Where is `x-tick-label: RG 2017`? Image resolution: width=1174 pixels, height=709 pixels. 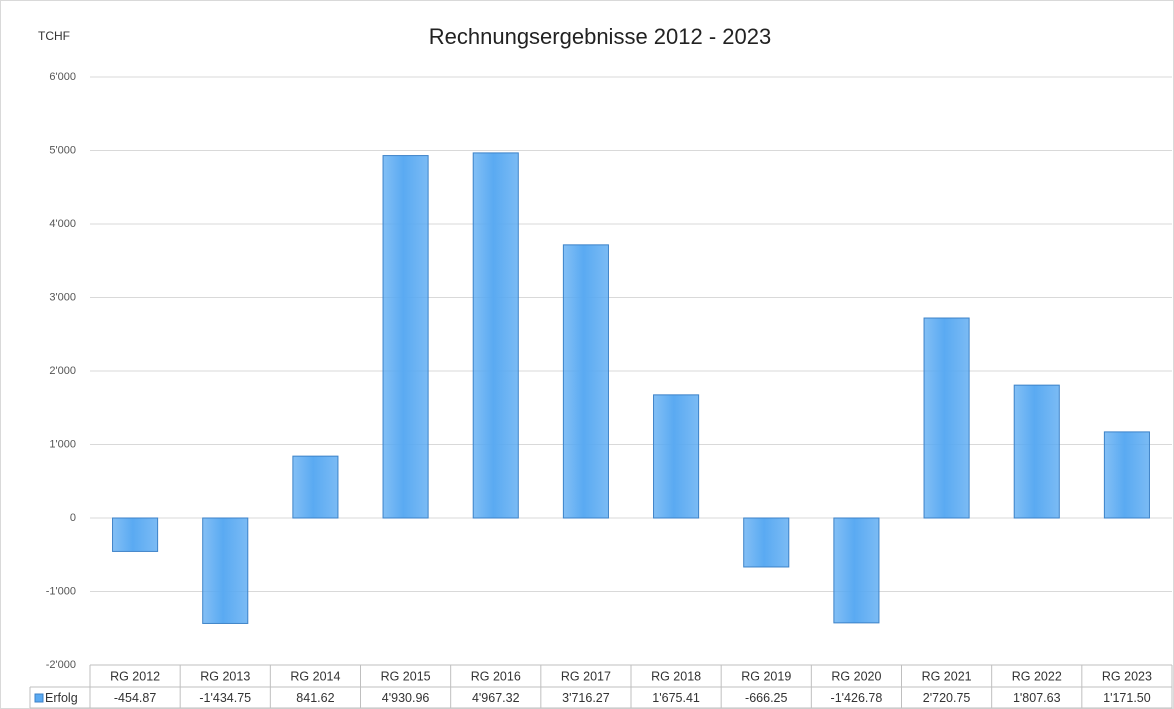 x-tick-label: RG 2017 is located at coordinates (586, 676).